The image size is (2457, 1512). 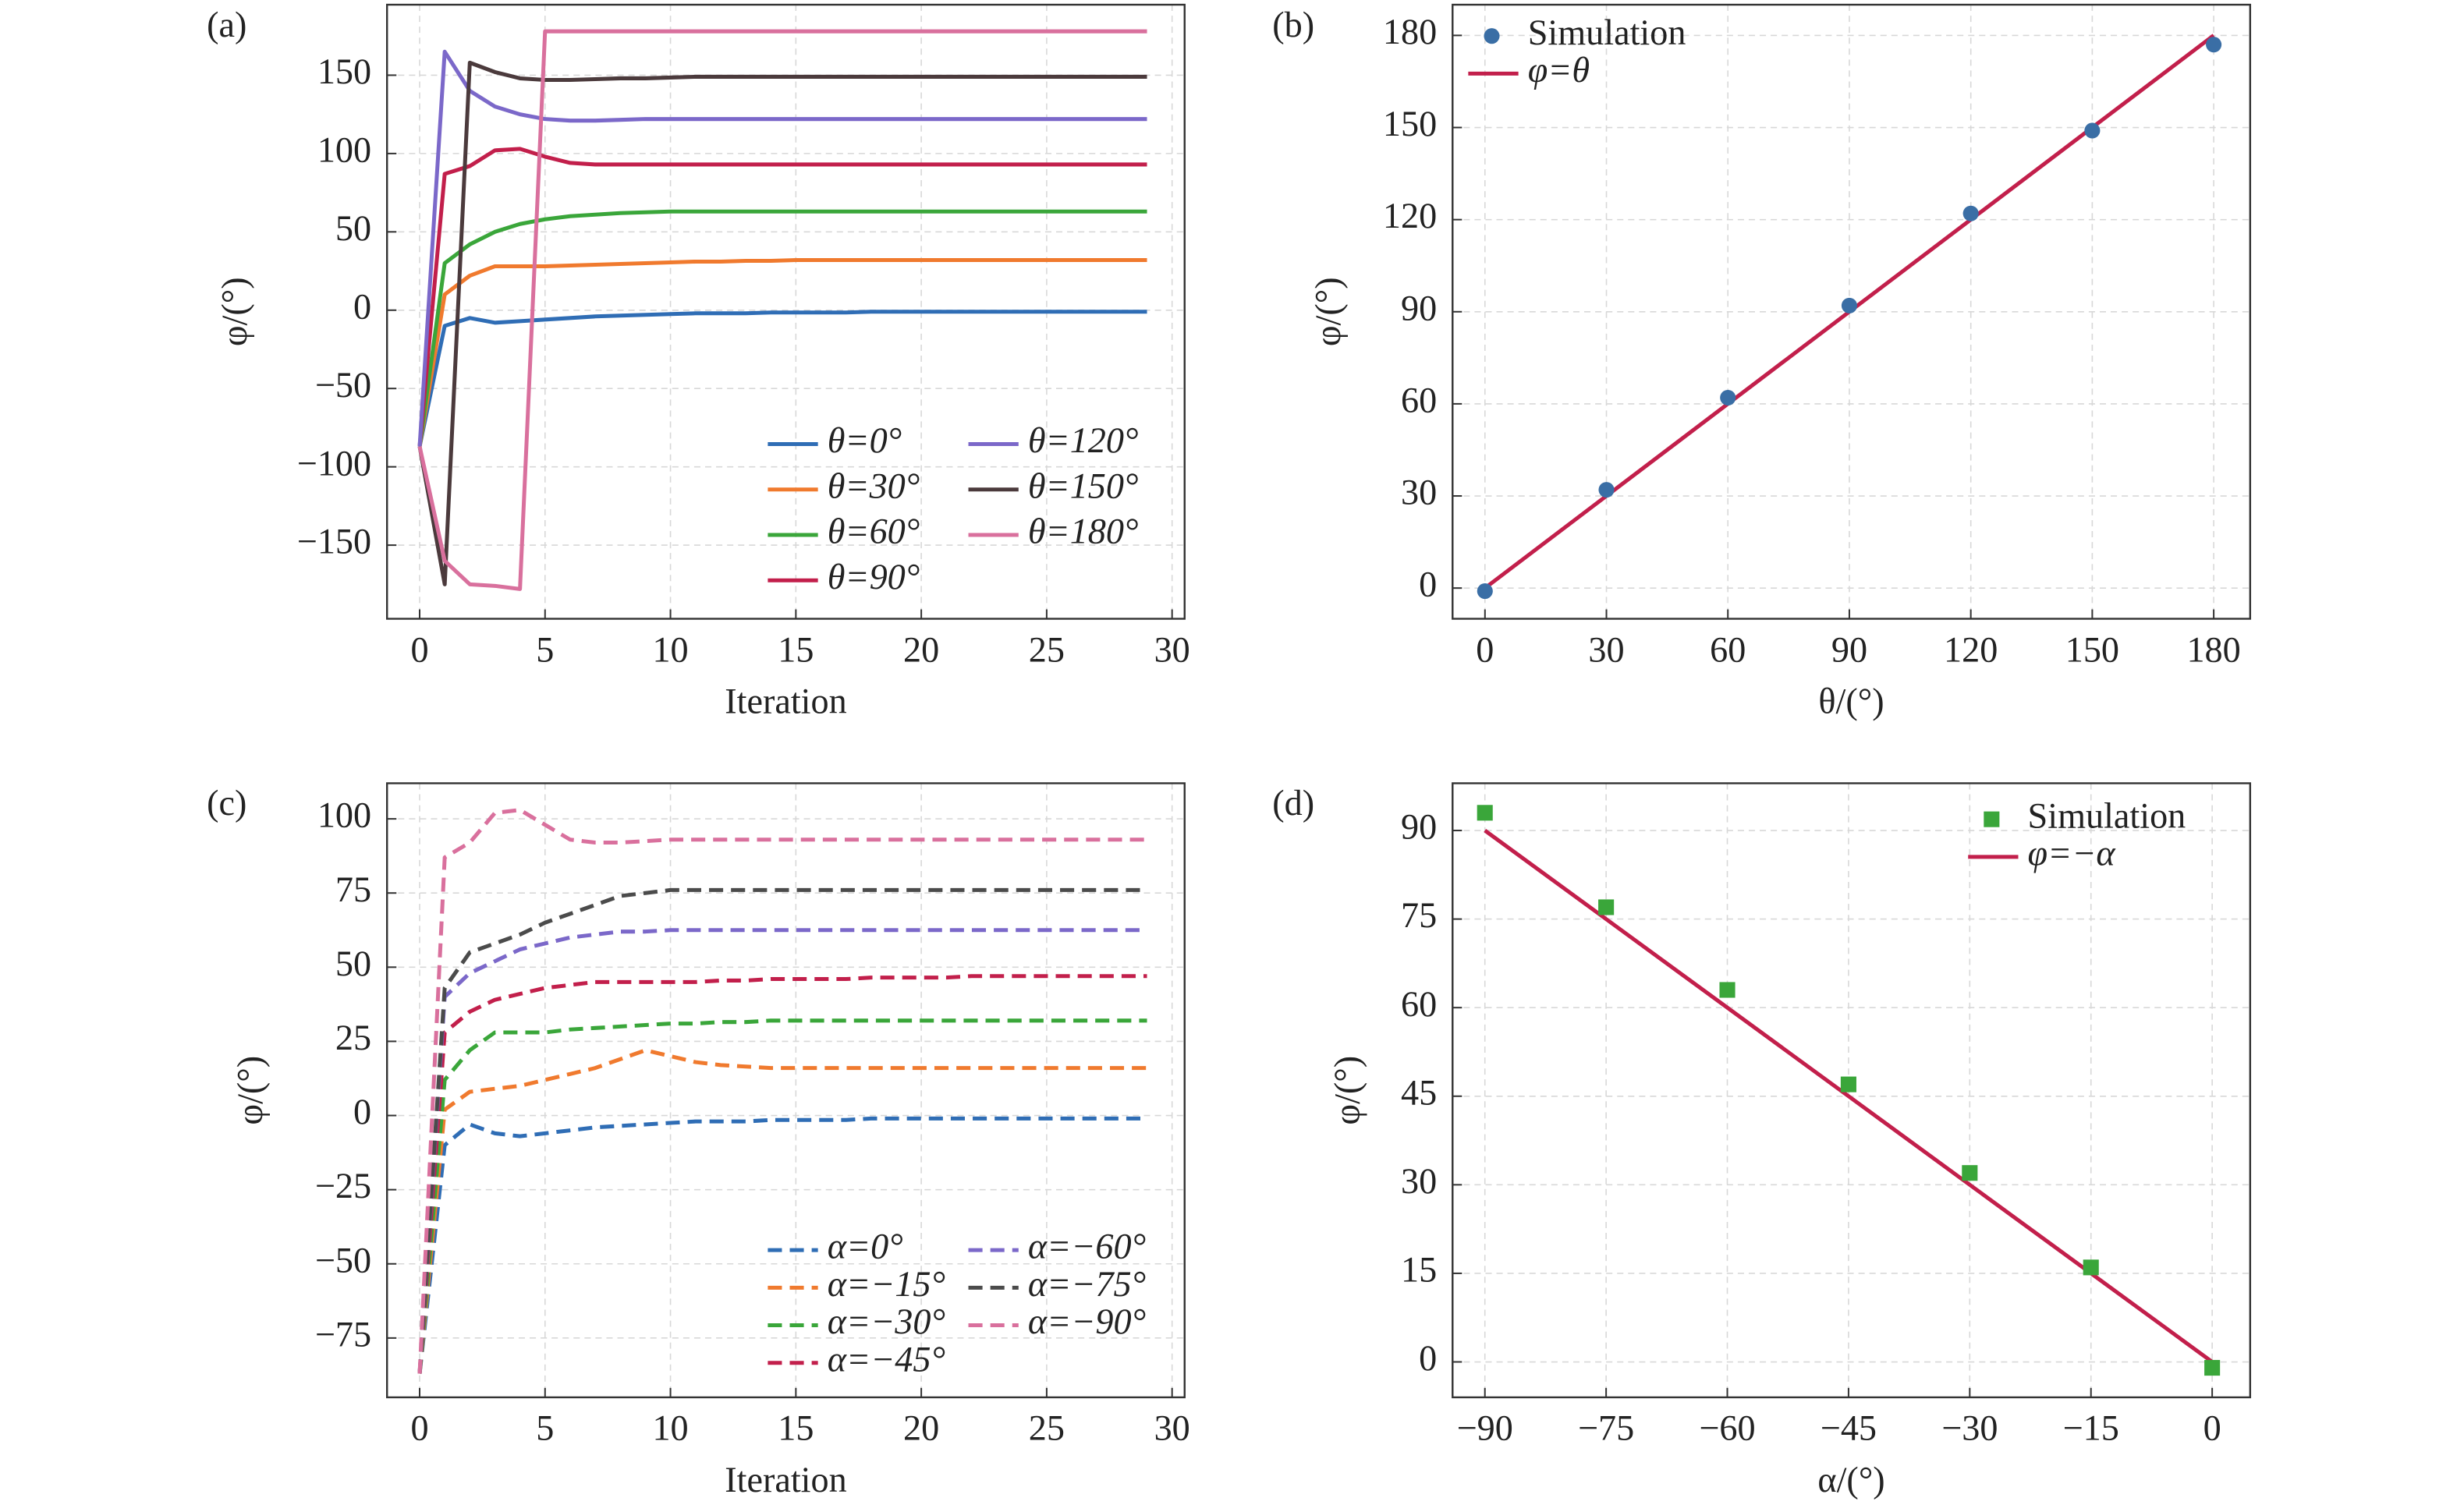 What do you see at coordinates (874, 485) in the screenshot?
I see `legend-label: θ=30°` at bounding box center [874, 485].